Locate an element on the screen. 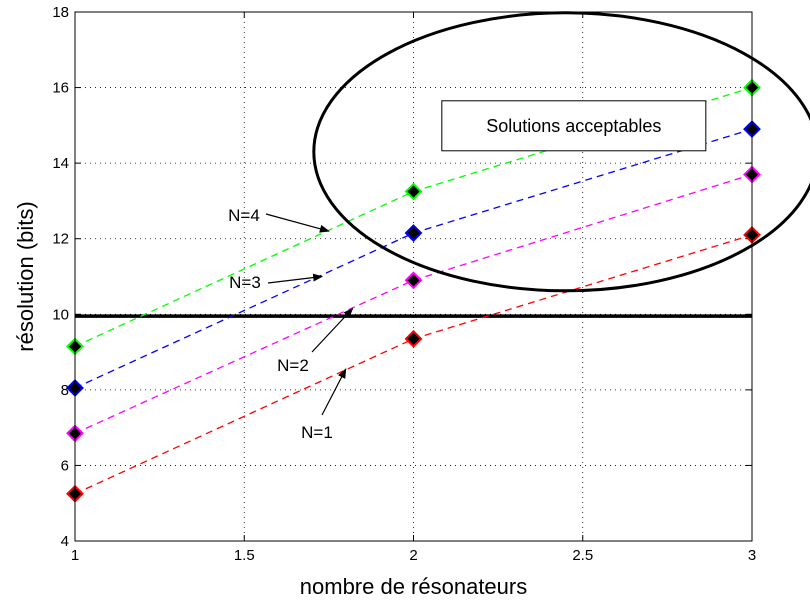  y-tick-label: 4 is located at coordinates (65, 541).